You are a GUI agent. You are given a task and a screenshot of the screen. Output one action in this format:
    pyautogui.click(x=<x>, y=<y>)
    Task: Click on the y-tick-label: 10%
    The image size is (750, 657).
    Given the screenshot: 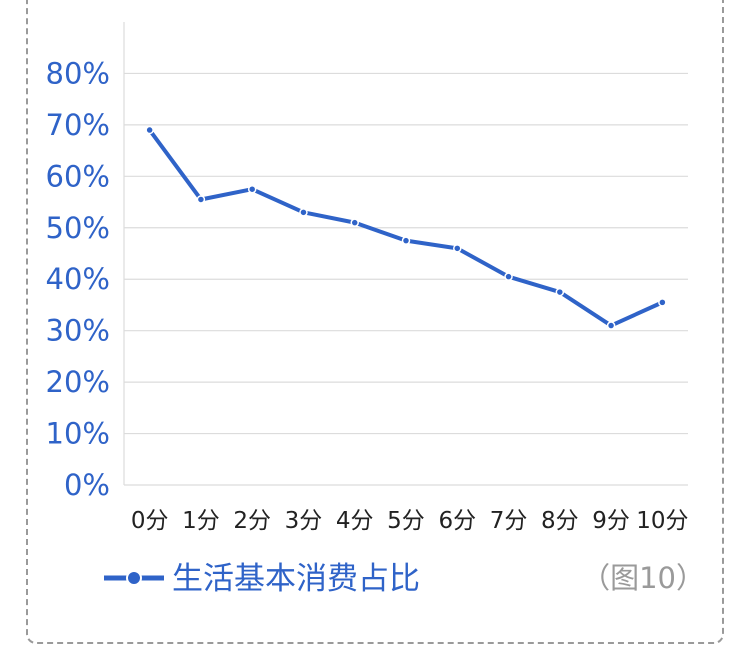 What is the action you would take?
    pyautogui.click(x=78, y=434)
    